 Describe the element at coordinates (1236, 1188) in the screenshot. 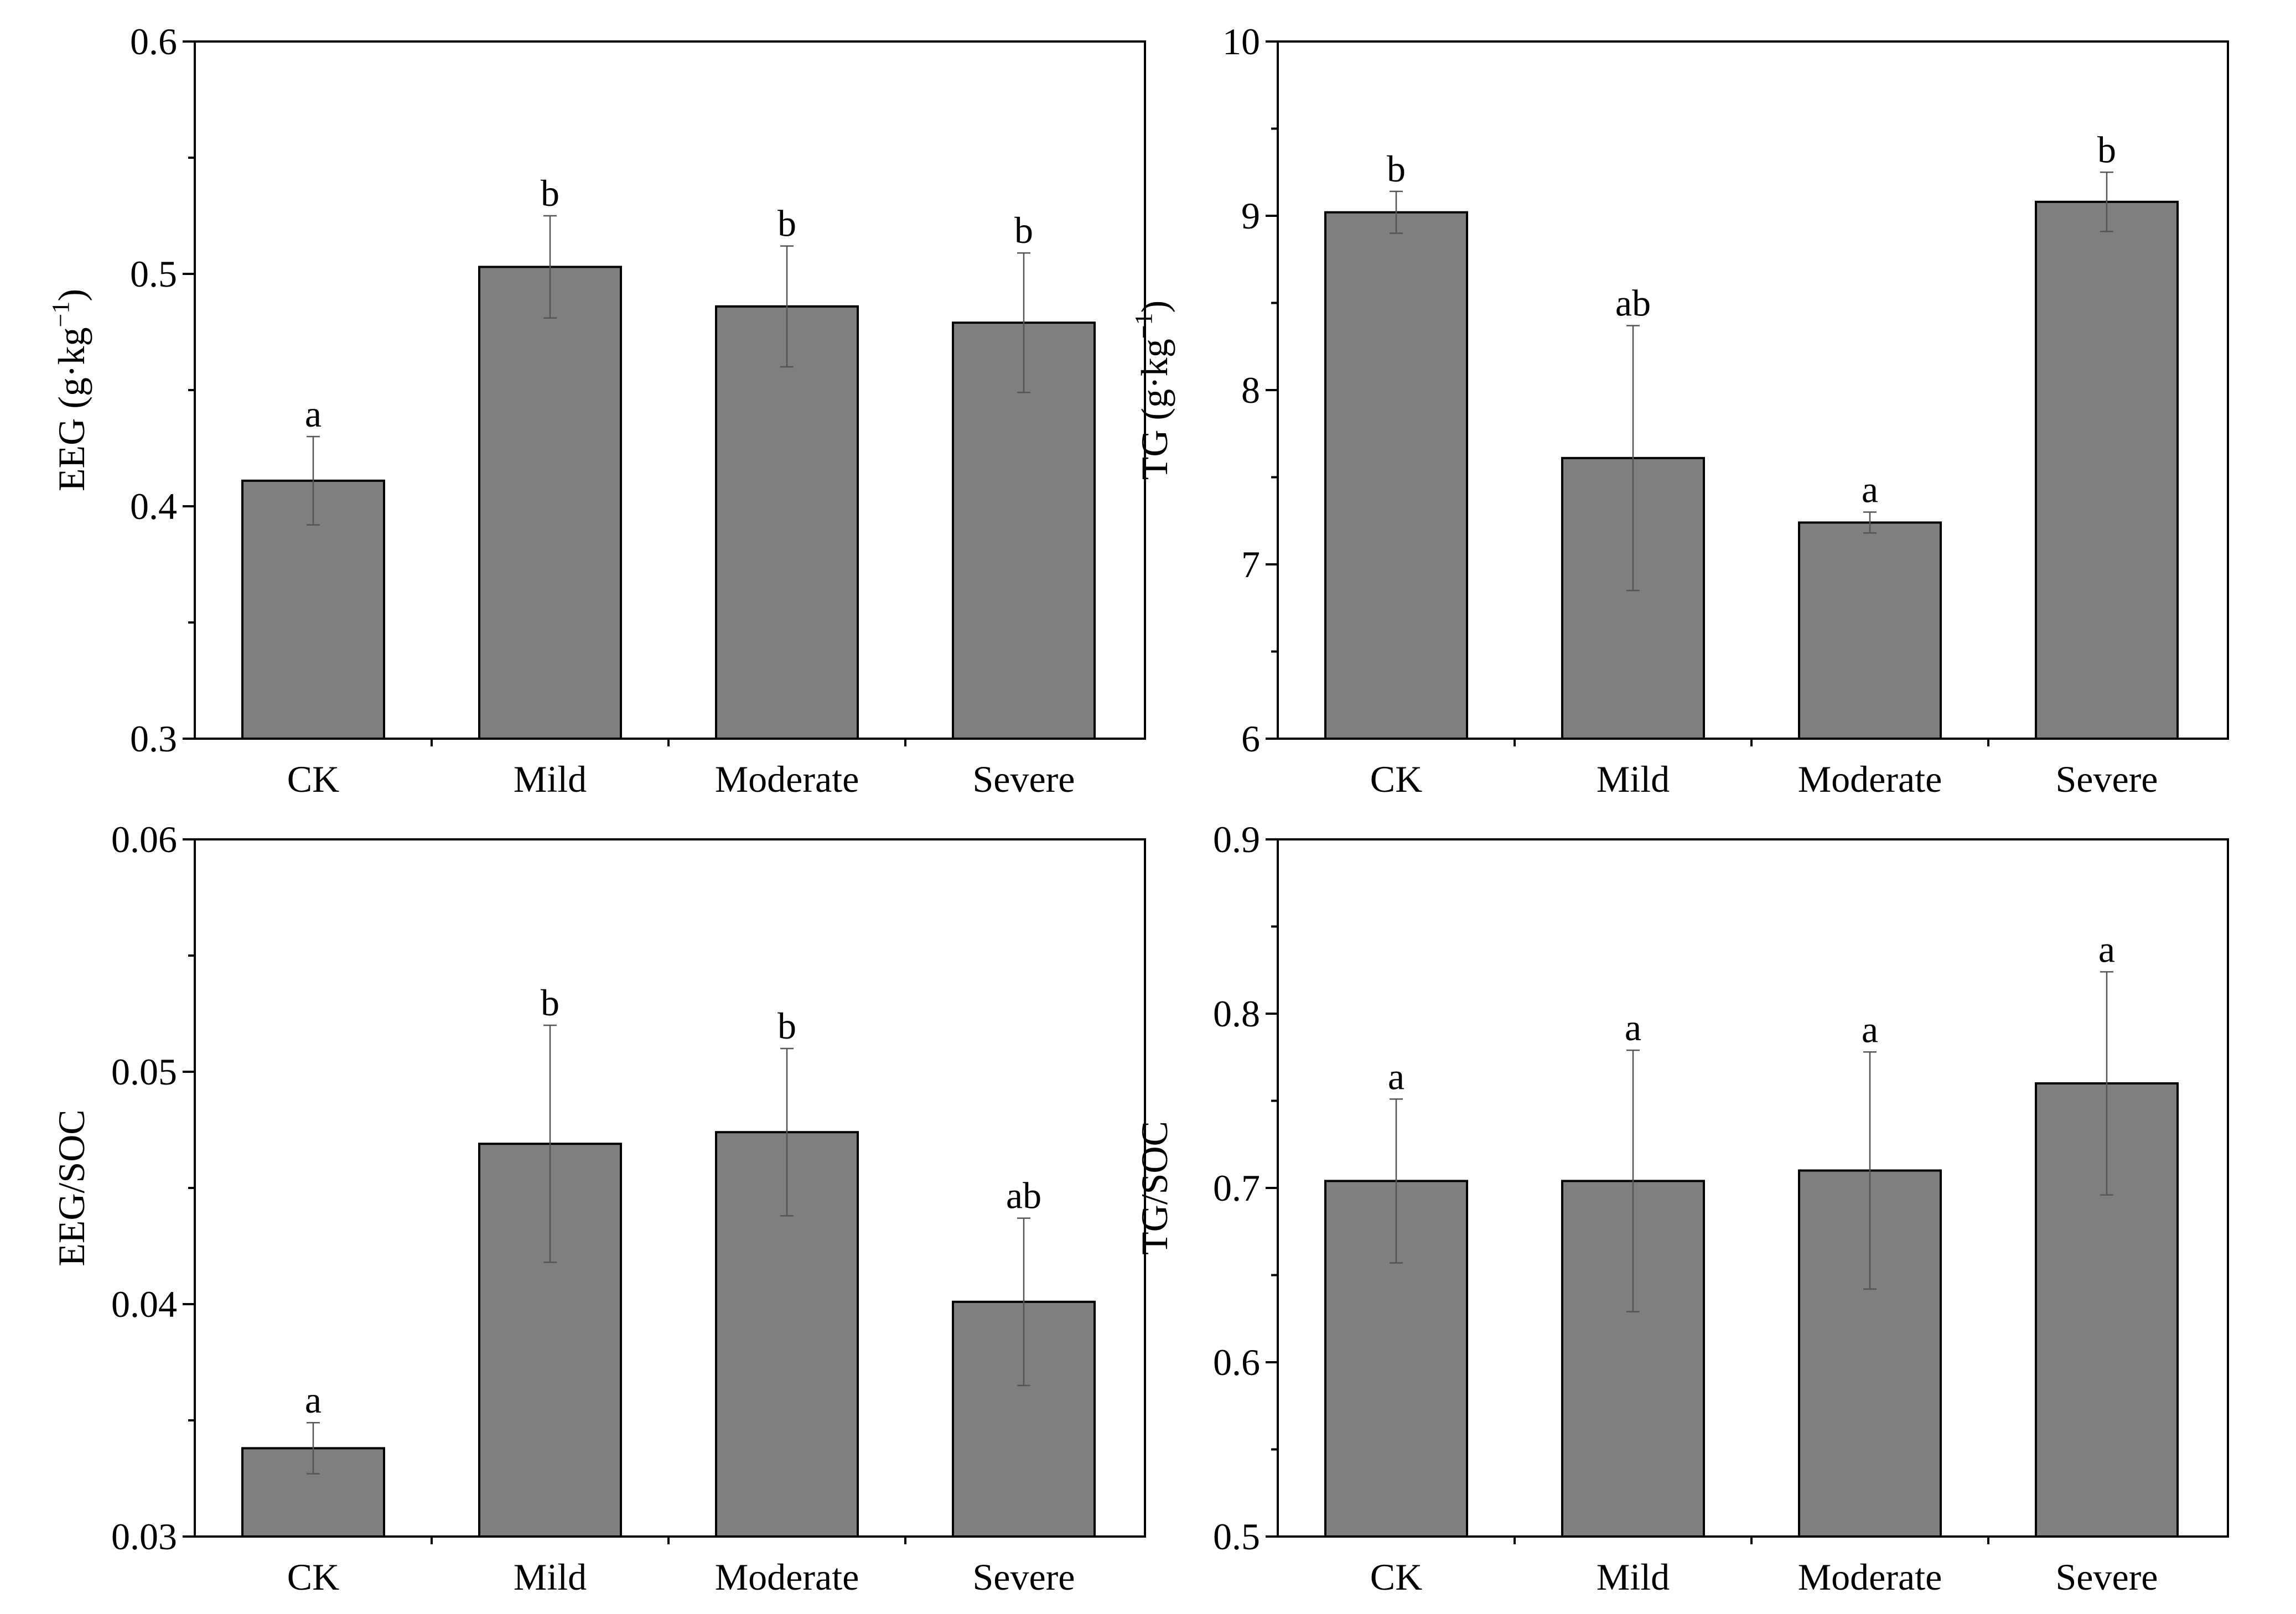

I see `y-tick-label: 0.7` at that location.